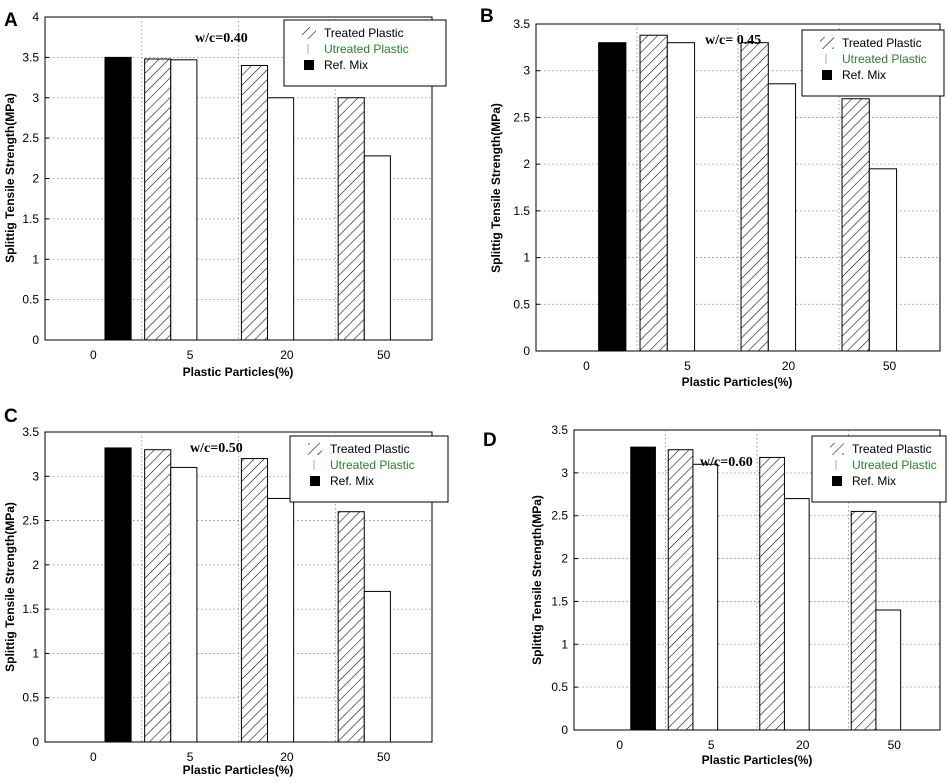 Image resolution: width=948 pixels, height=783 pixels. I want to click on panel-letter: D, so click(490, 440).